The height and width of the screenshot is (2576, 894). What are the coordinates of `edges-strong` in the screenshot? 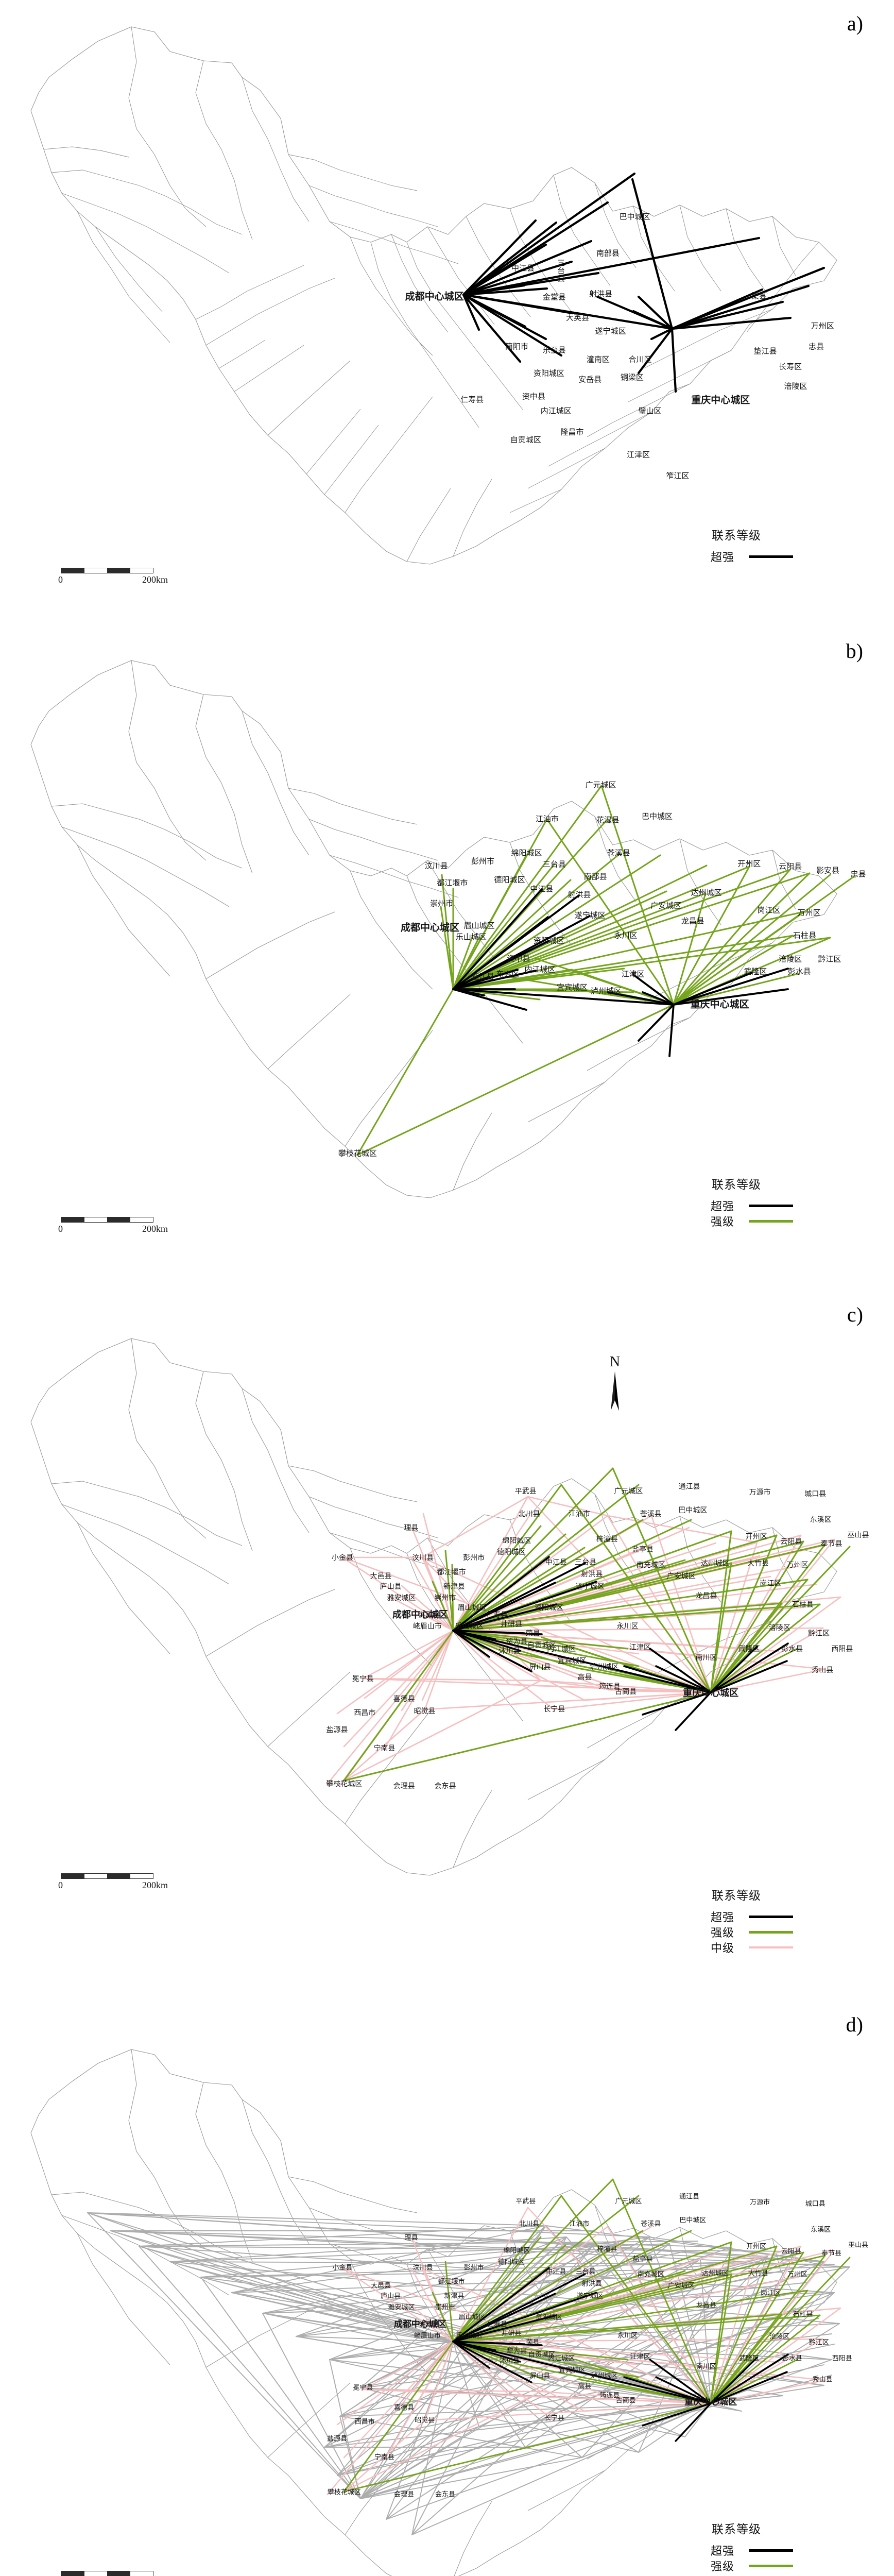 It's located at (597, 1624).